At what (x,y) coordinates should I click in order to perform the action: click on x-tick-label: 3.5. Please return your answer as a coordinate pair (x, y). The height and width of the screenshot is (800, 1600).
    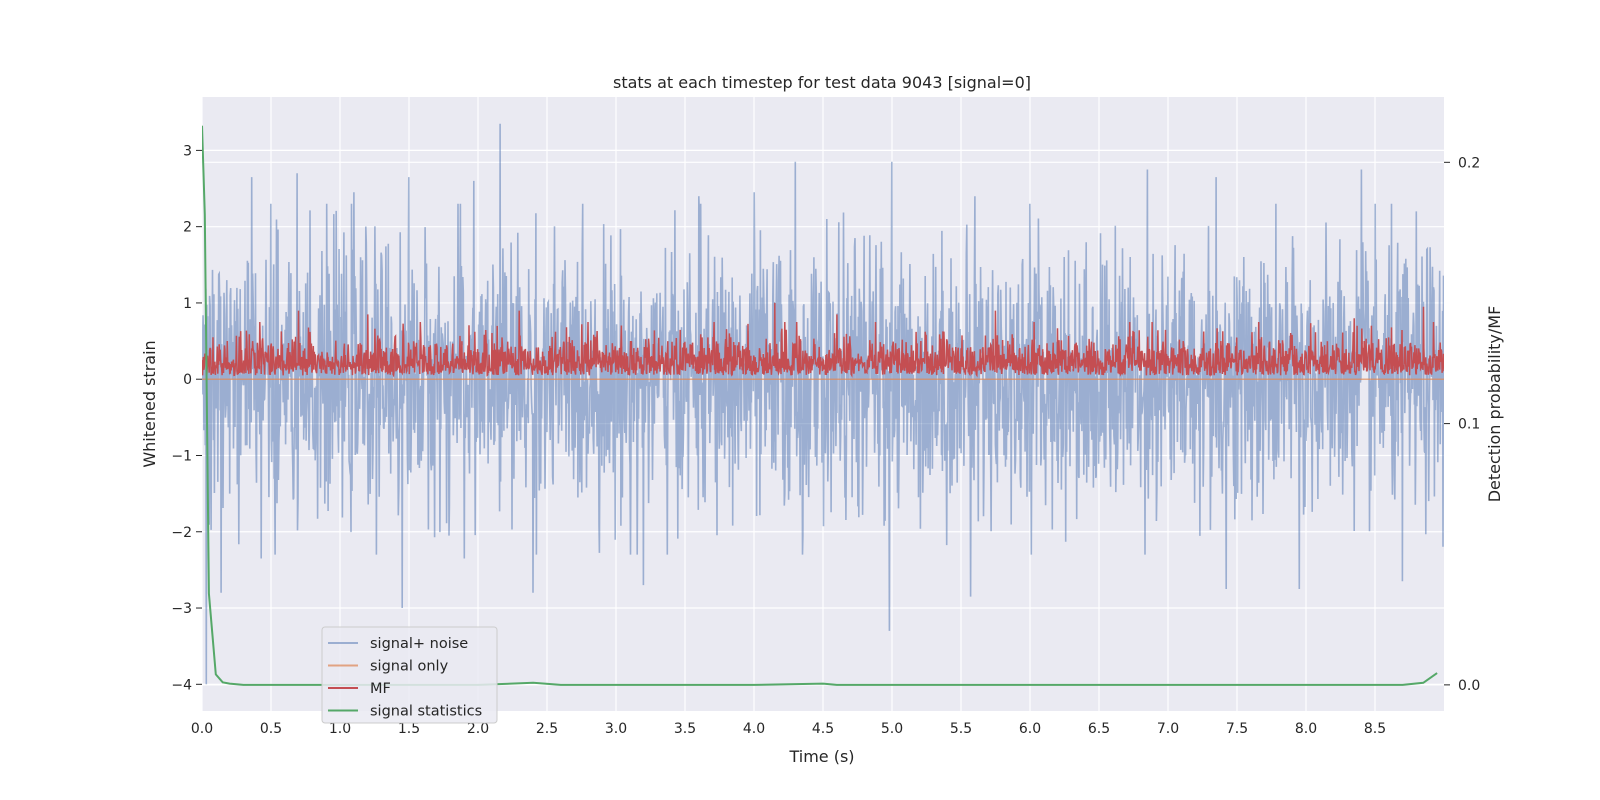
    Looking at the image, I should click on (685, 729).